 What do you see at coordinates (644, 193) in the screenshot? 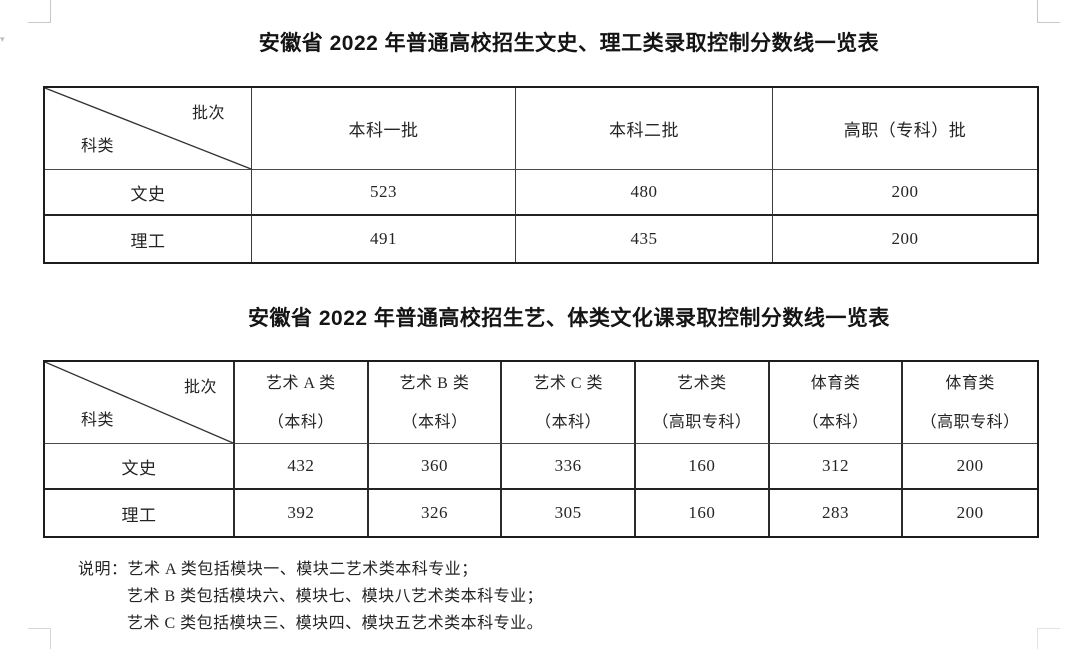
I see `table1-cell: 480` at bounding box center [644, 193].